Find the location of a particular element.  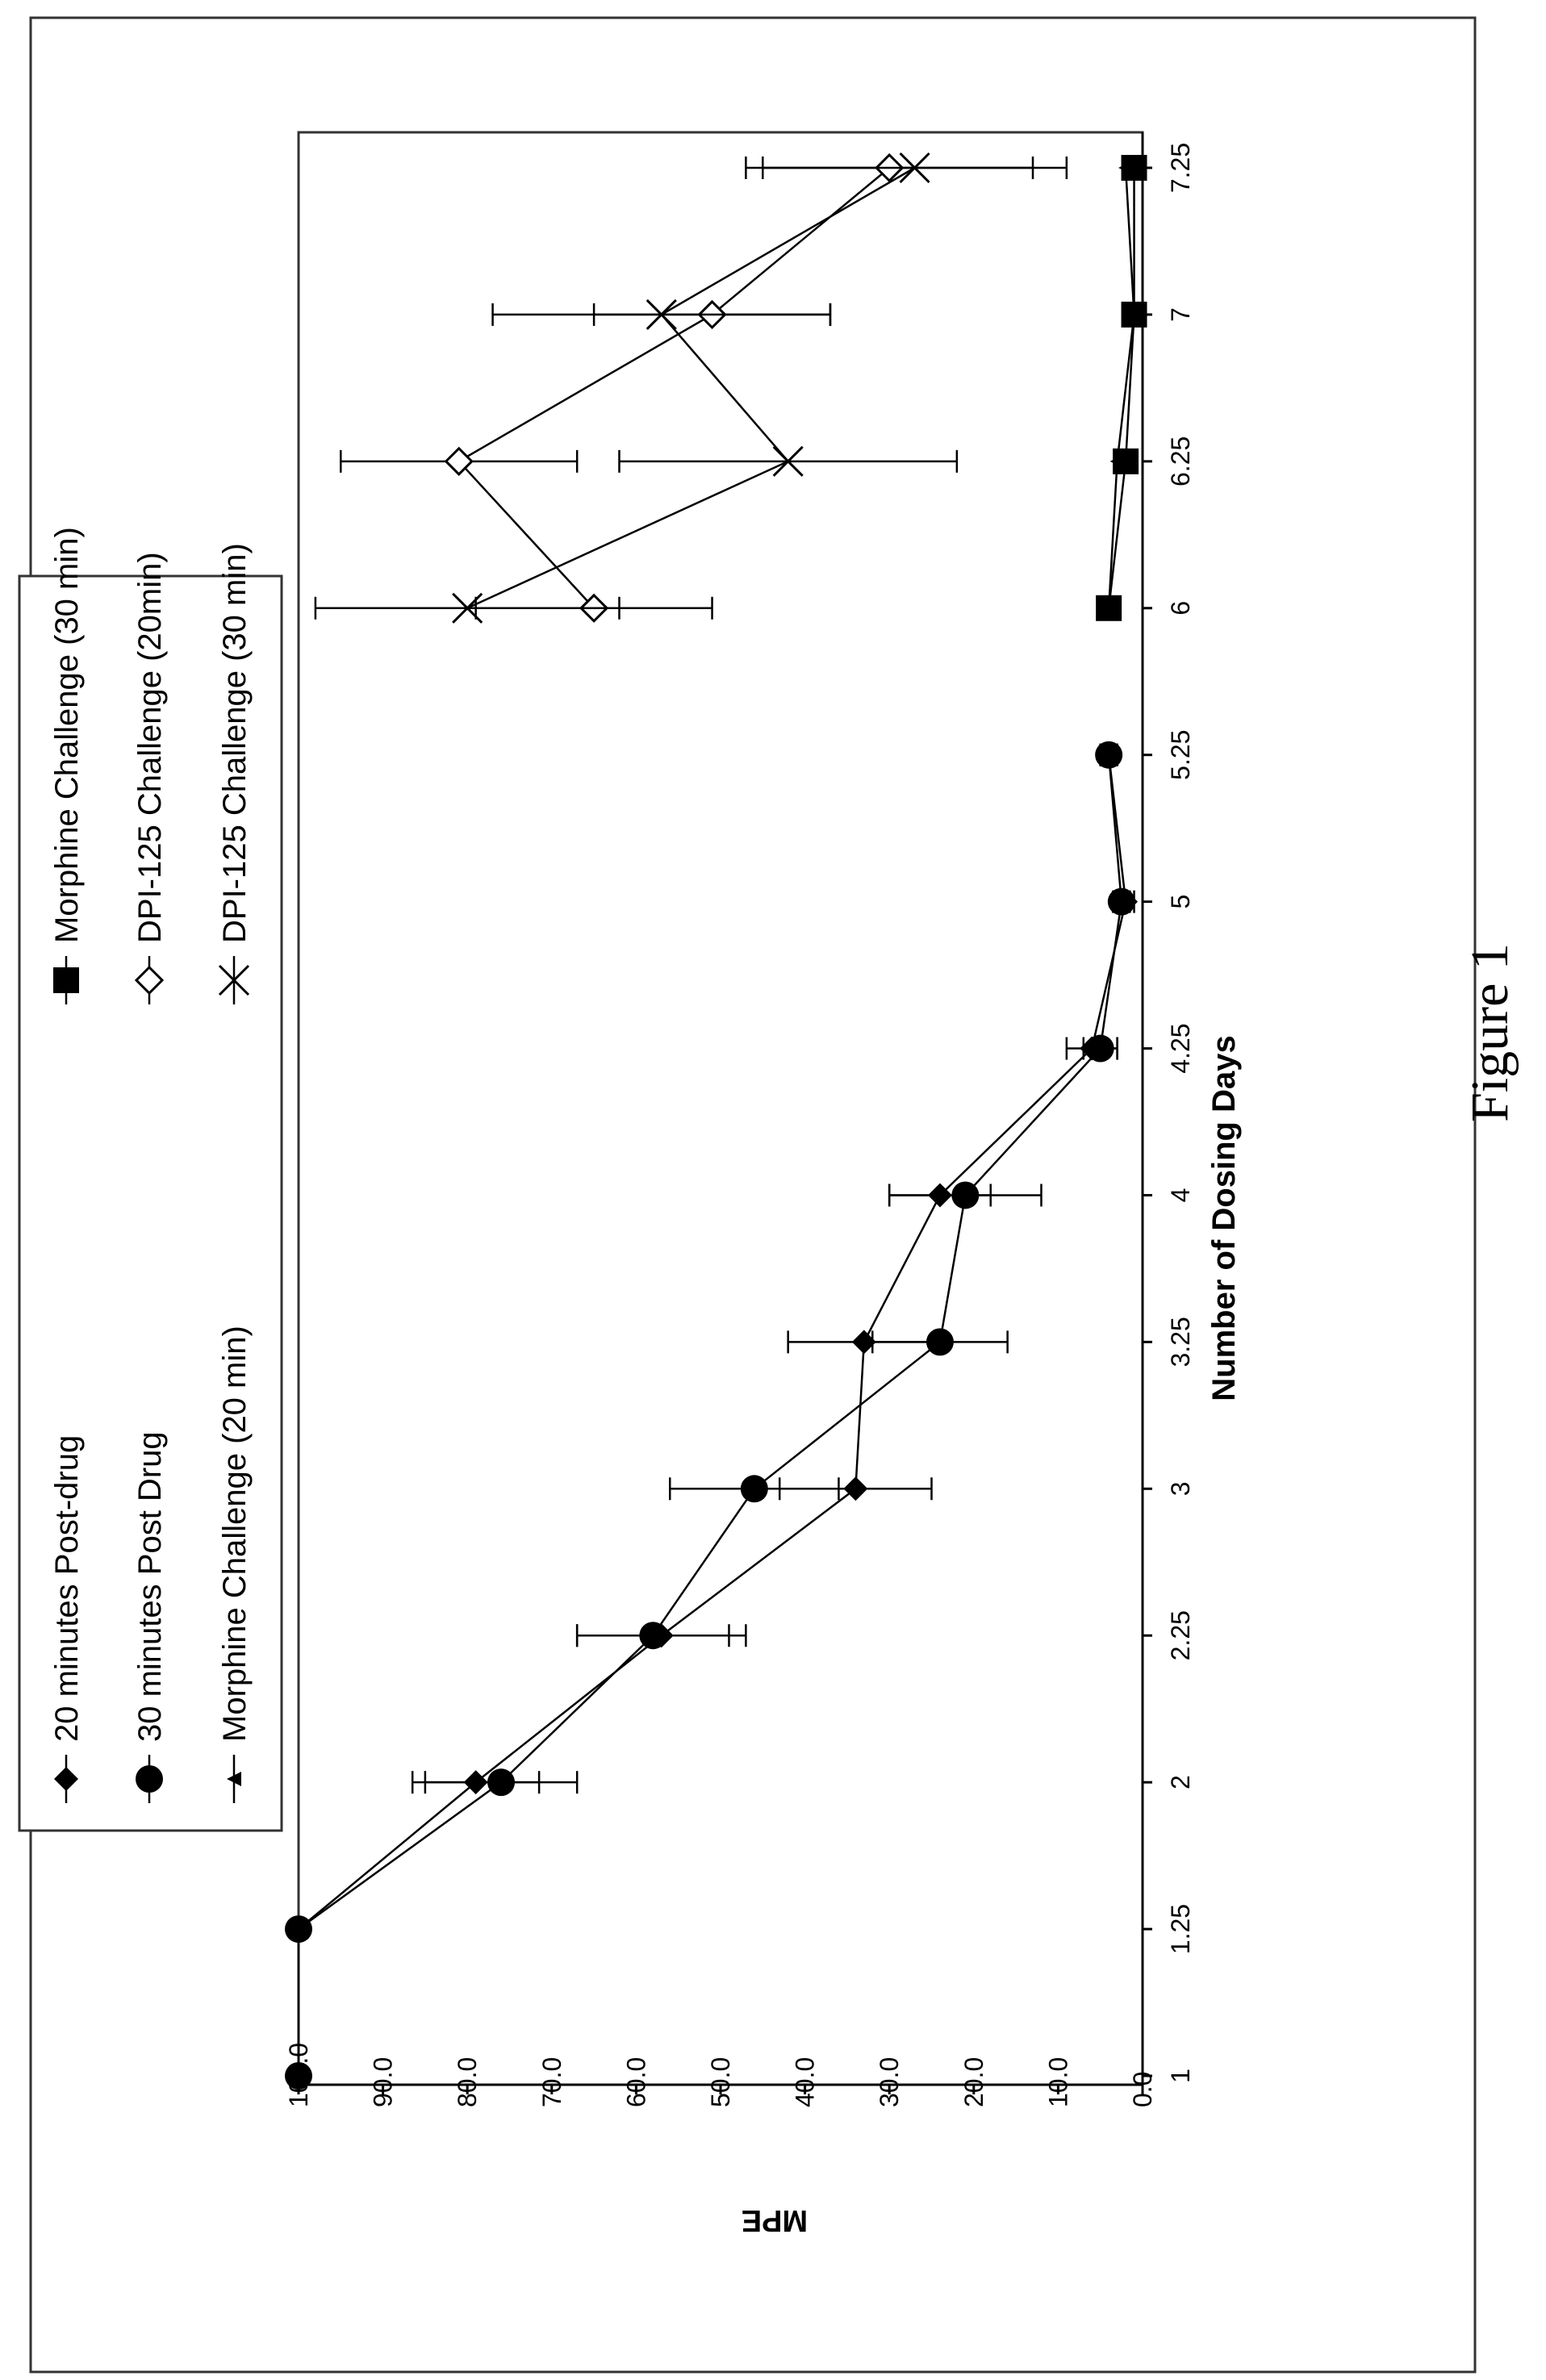

legend-entry-3: Morphine Challenge (30 min) is located at coordinates (67, 766).